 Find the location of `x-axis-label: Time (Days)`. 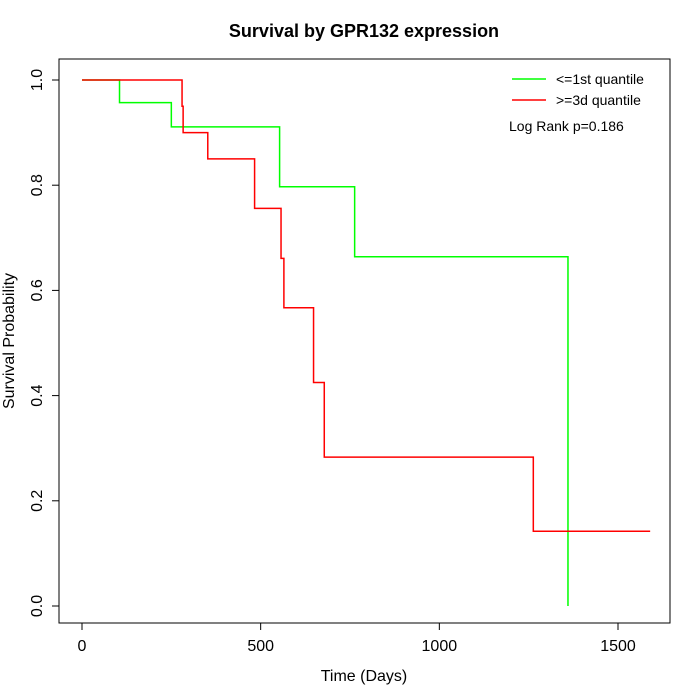

x-axis-label: Time (Days) is located at coordinates (364, 676).